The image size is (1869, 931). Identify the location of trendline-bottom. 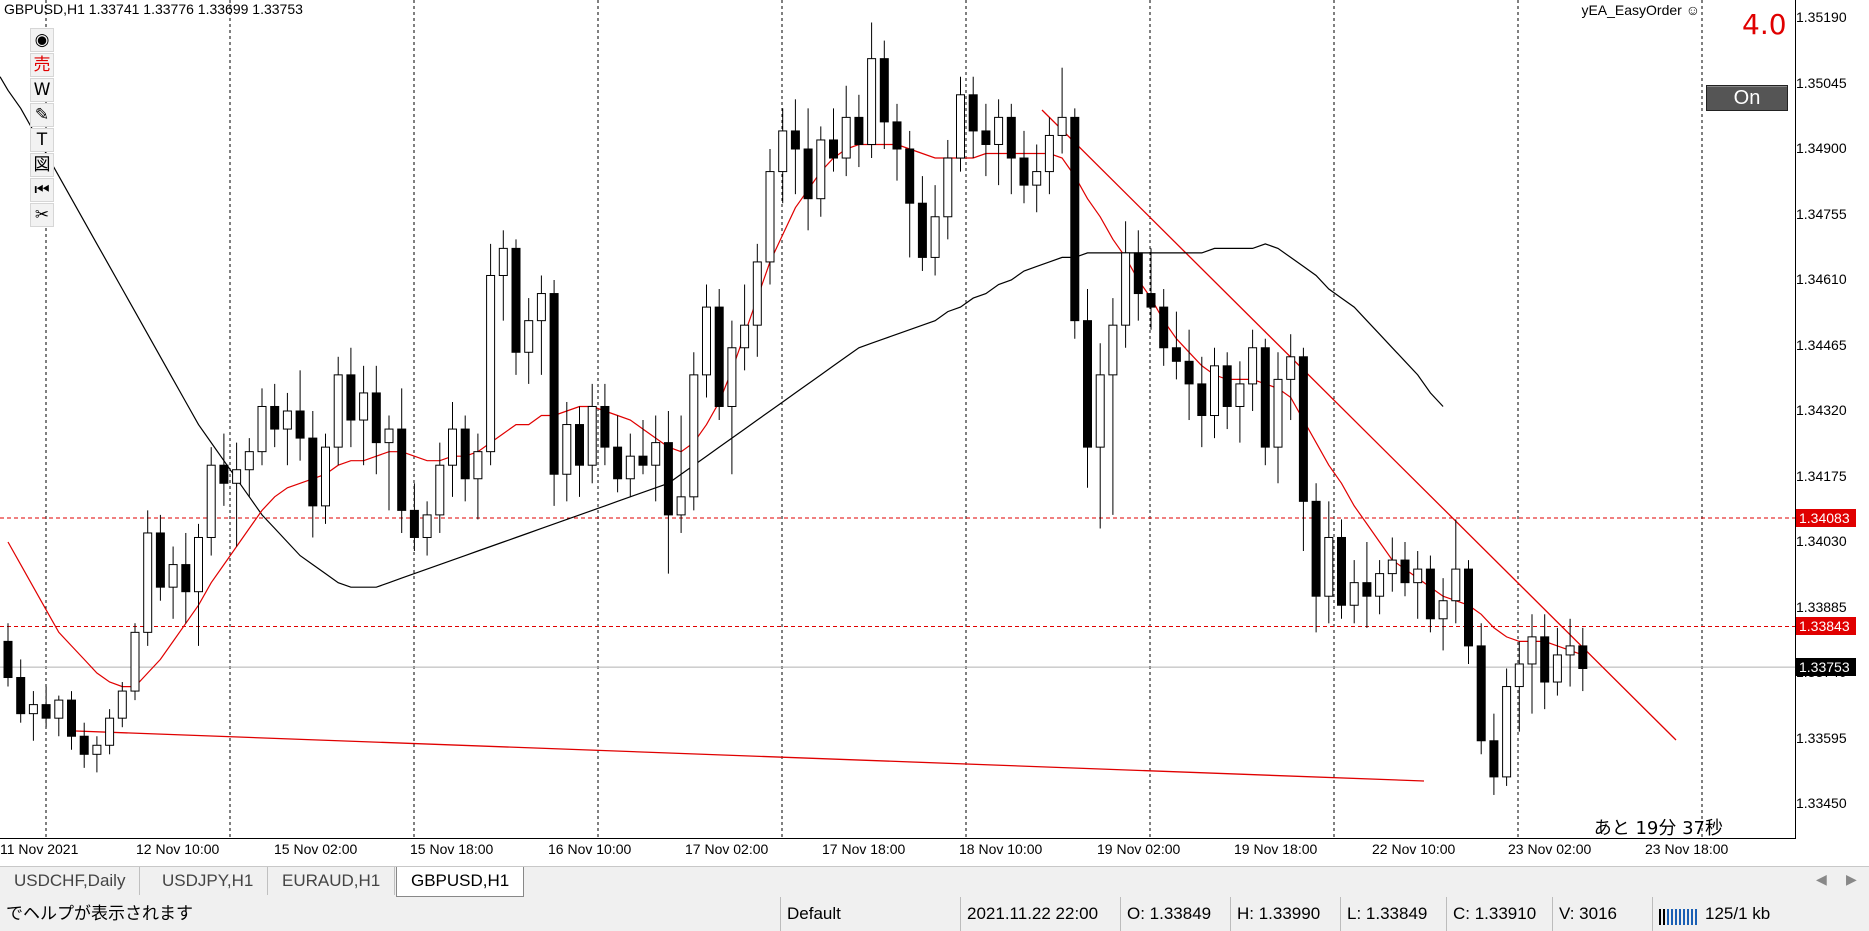
(750, 756).